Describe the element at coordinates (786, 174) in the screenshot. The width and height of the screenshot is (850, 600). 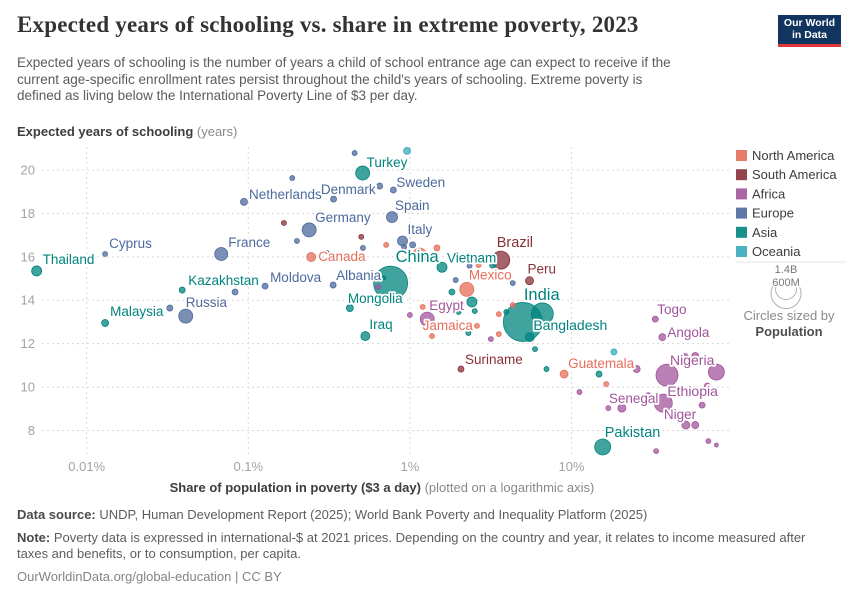
I see `legend-item-sa: South America` at that location.